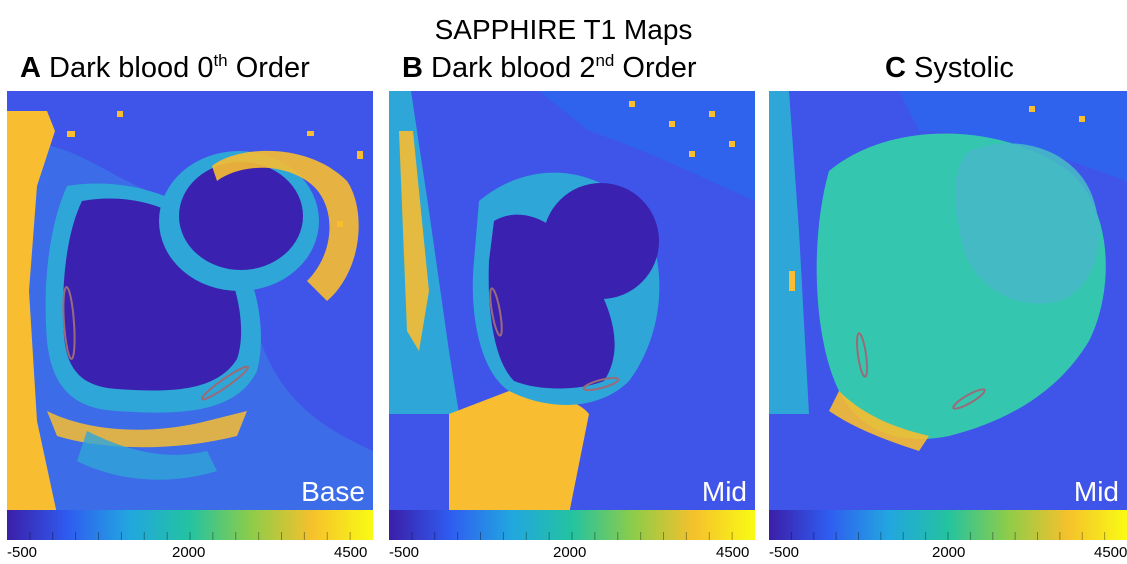 This screenshot has height=564, width=1127. I want to click on panel-b-colorbar, so click(572, 525).